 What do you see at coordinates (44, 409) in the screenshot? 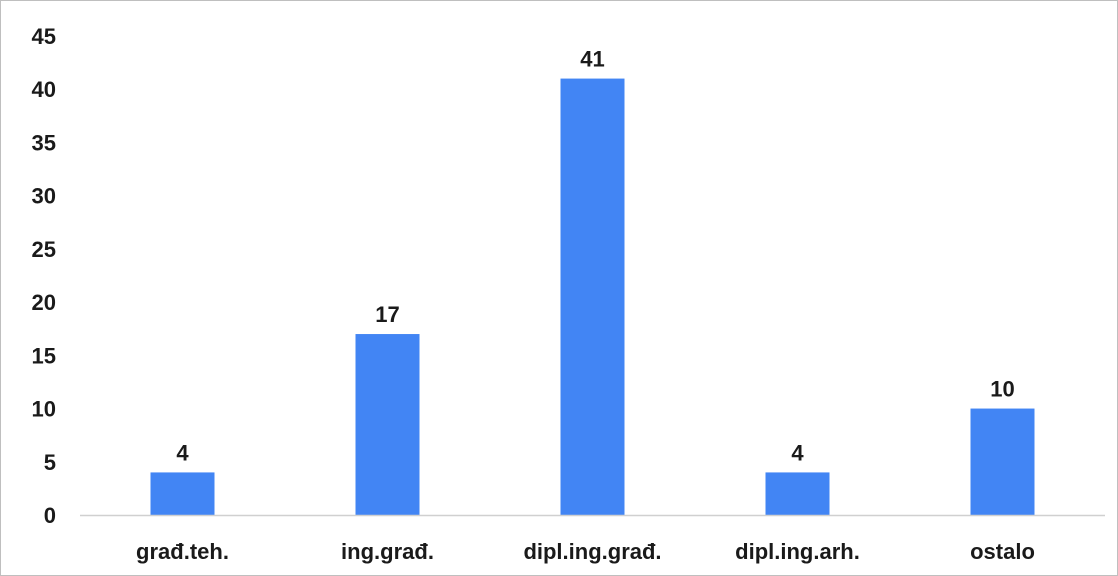
I see `y-tick-label: 10` at bounding box center [44, 409].